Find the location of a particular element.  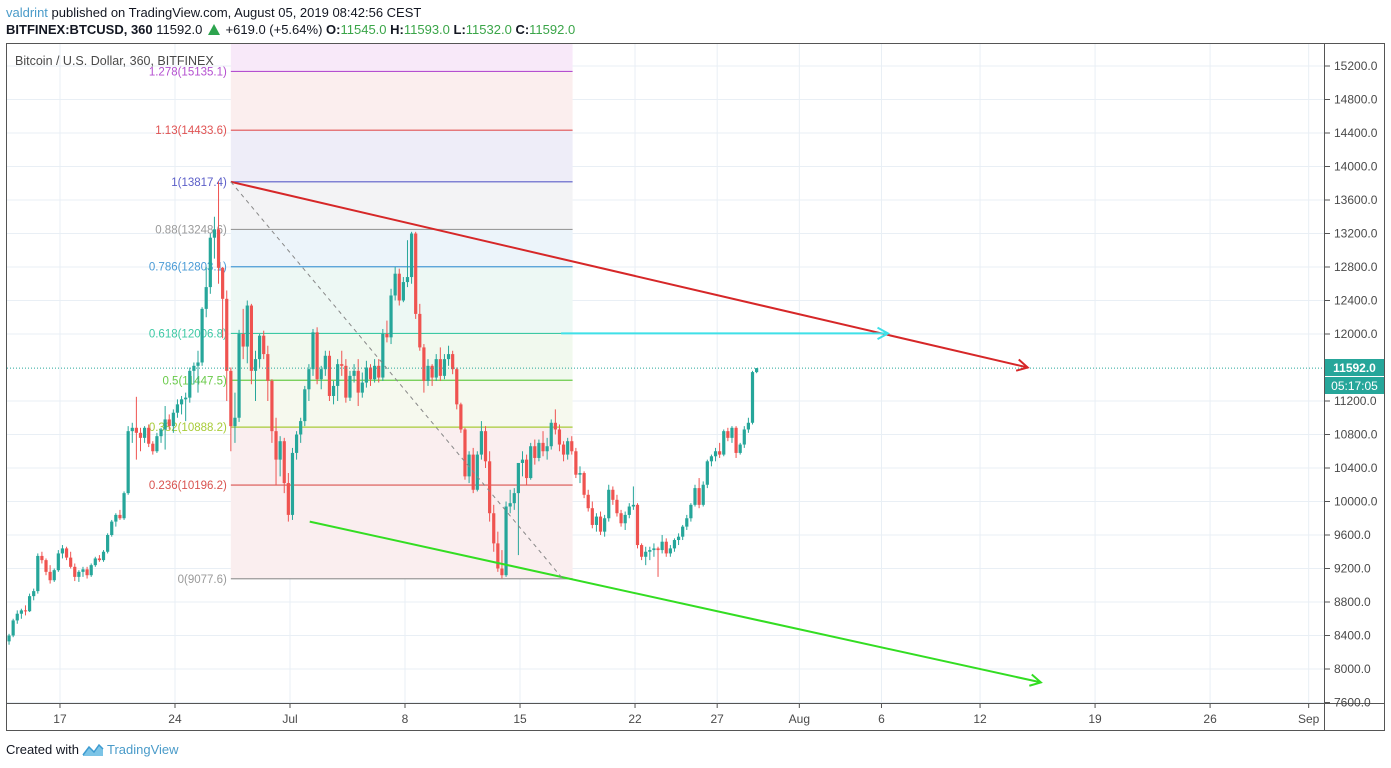

resistance-trendline is located at coordinates (629, 274).